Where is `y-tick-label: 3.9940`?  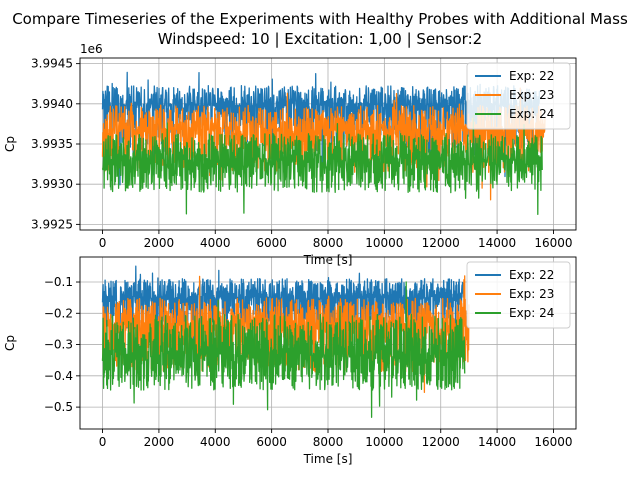
y-tick-label: 3.9940 is located at coordinates (52, 104).